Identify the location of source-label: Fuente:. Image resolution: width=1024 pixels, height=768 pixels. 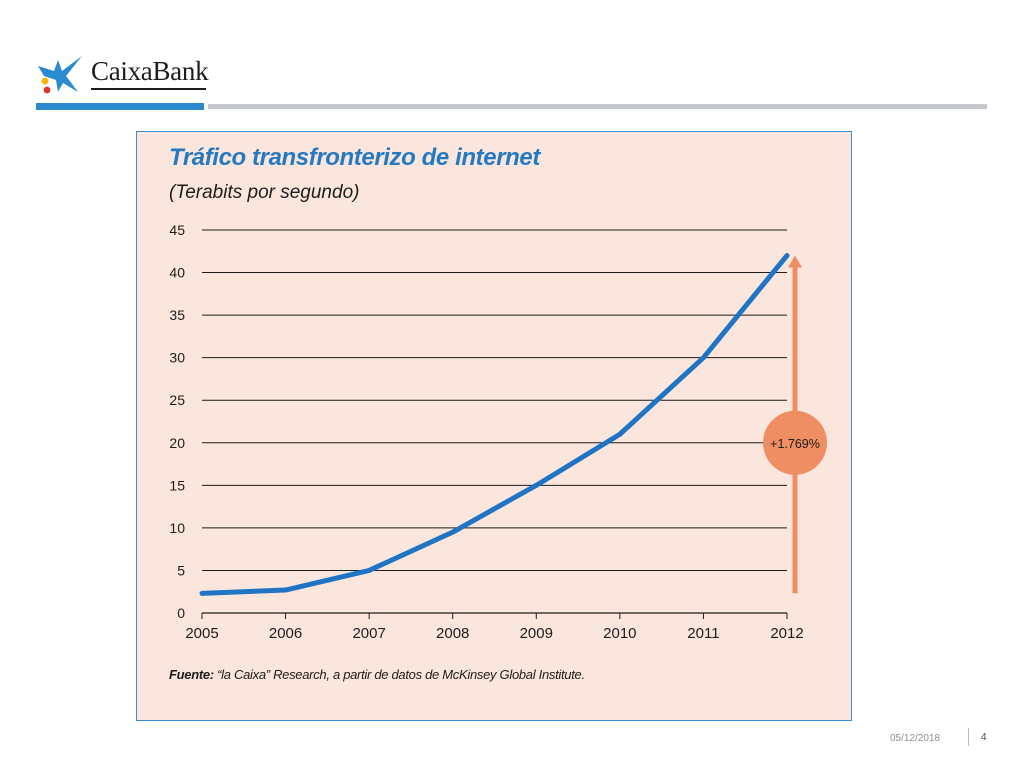
(191, 674).